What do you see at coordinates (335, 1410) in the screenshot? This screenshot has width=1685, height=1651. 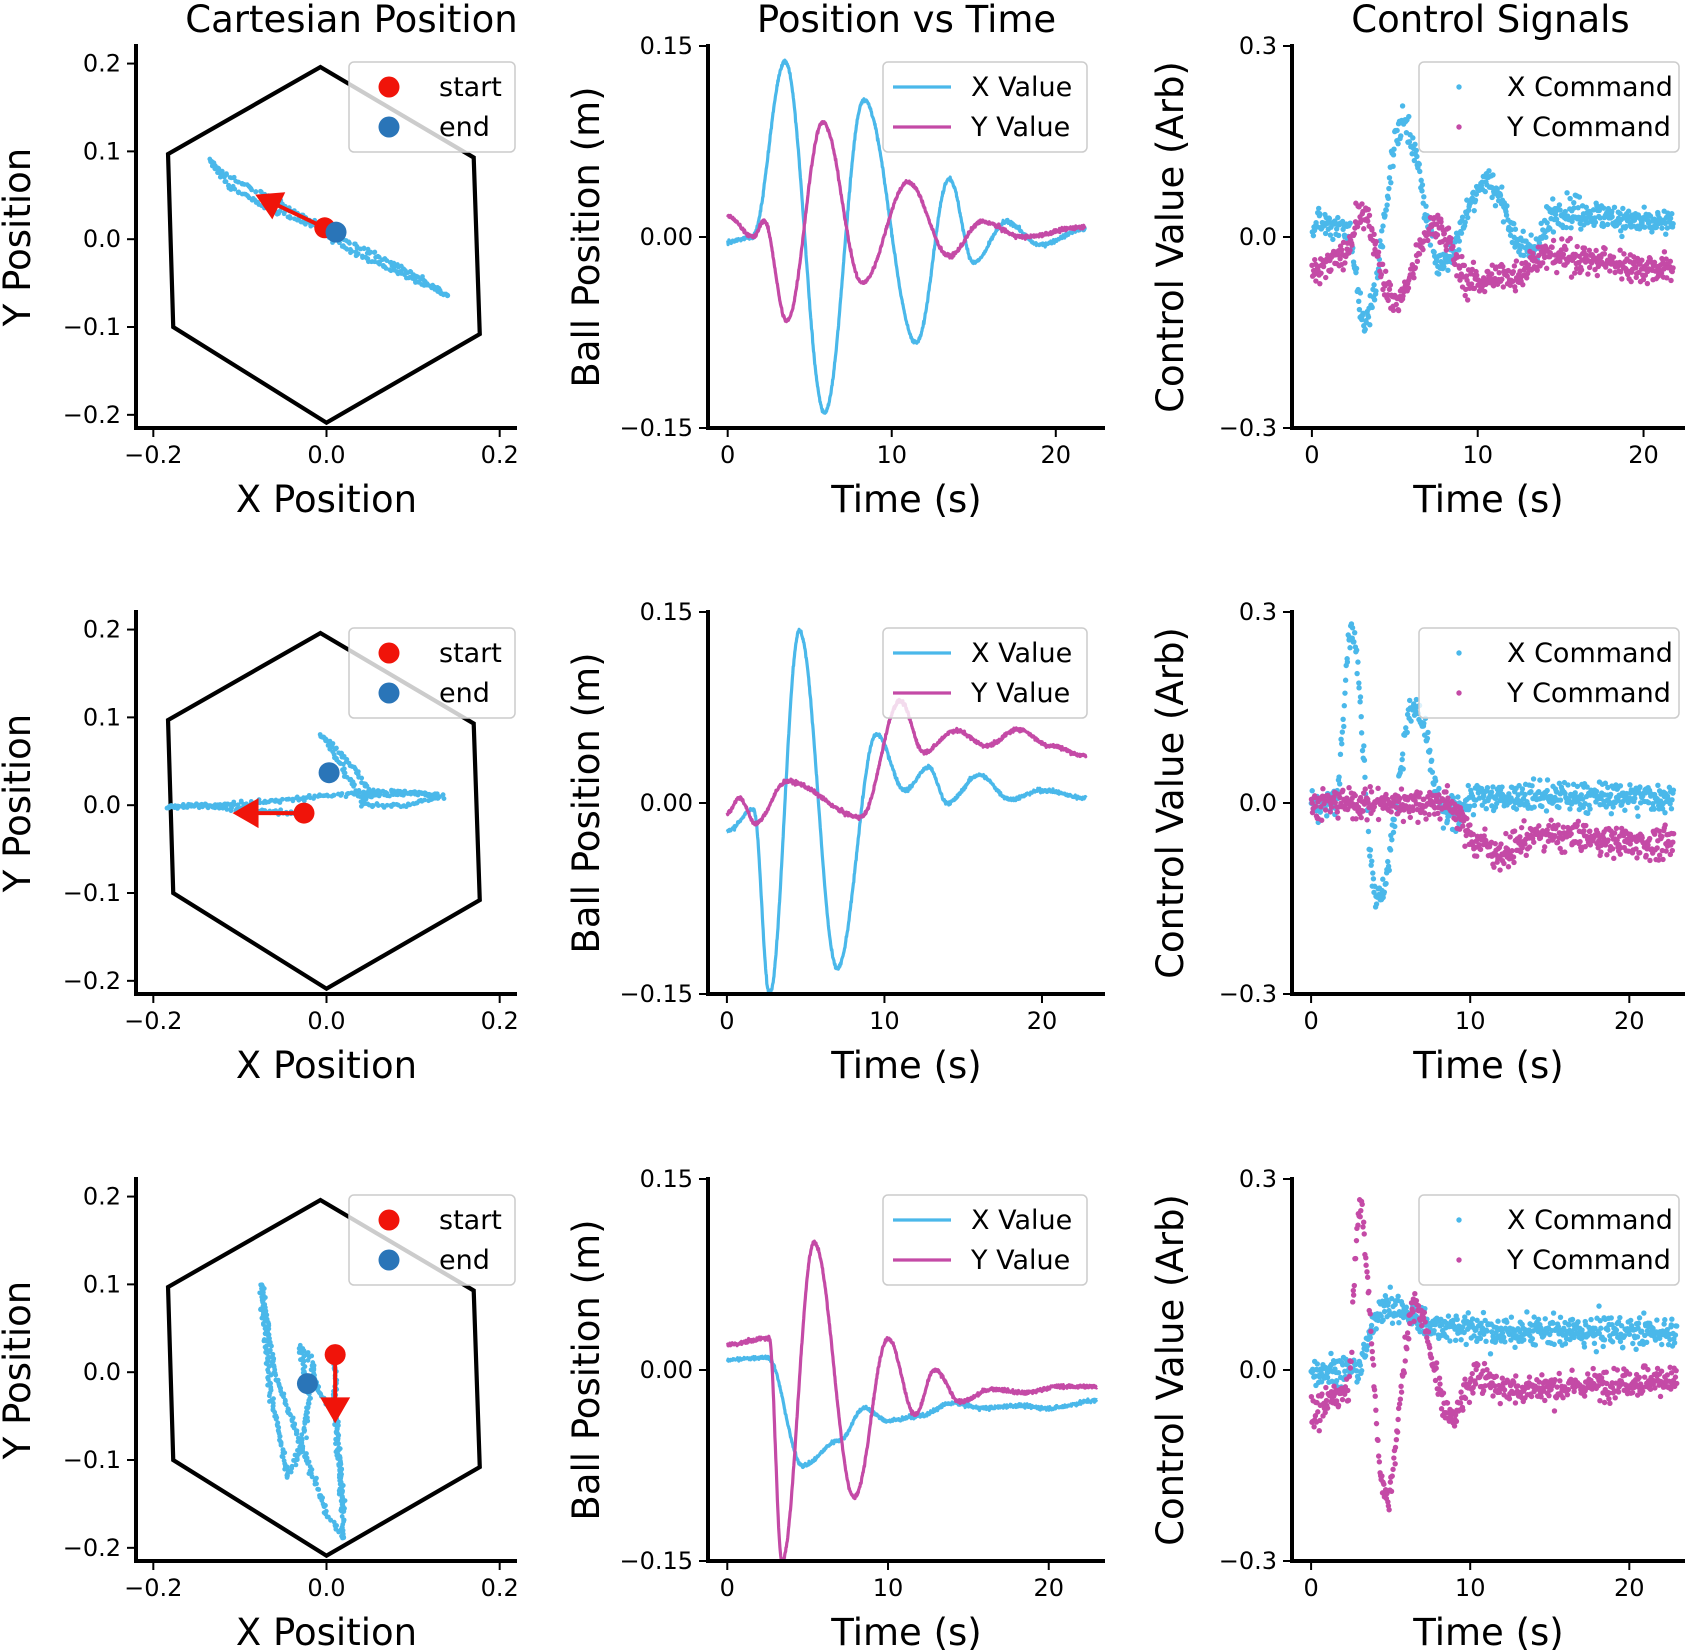 I see `direction-arrow-head` at bounding box center [335, 1410].